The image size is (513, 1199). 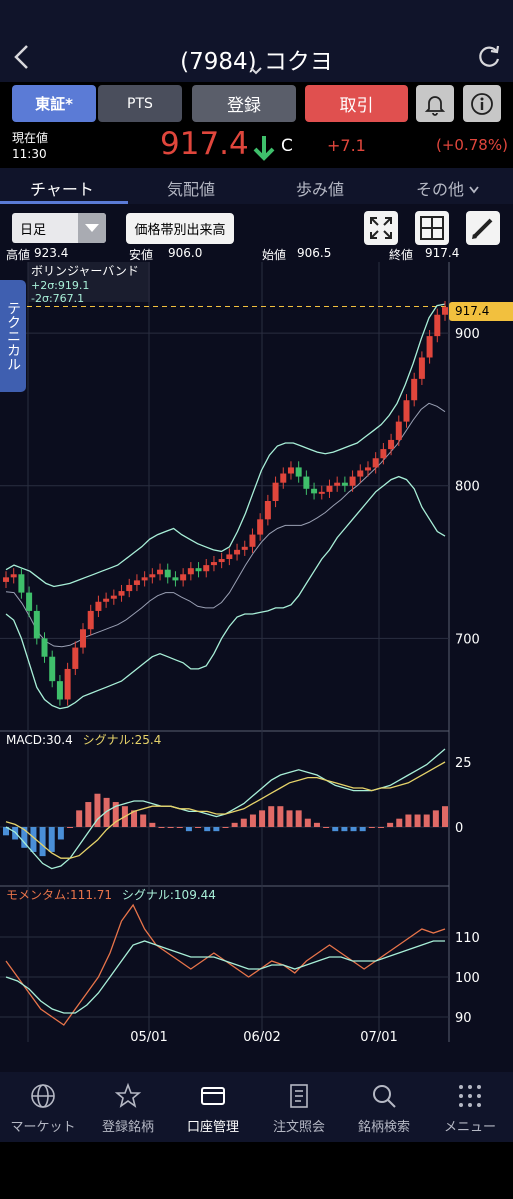 I want to click on low-value: 906.0, so click(x=185, y=253).